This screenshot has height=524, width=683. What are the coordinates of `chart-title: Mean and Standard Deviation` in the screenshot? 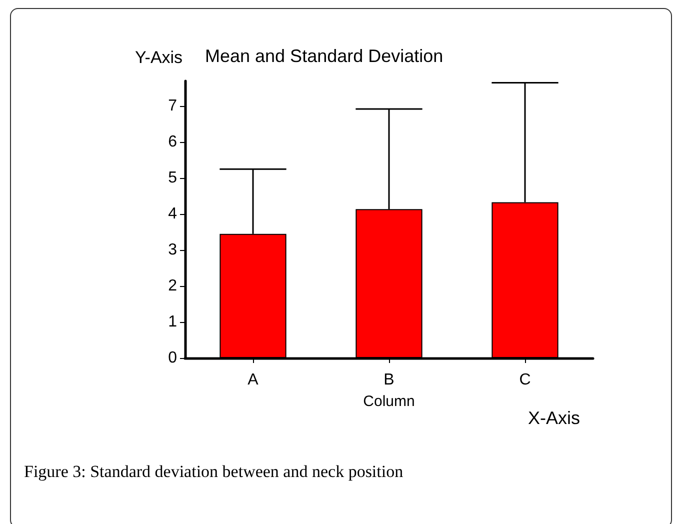 It's located at (324, 56).